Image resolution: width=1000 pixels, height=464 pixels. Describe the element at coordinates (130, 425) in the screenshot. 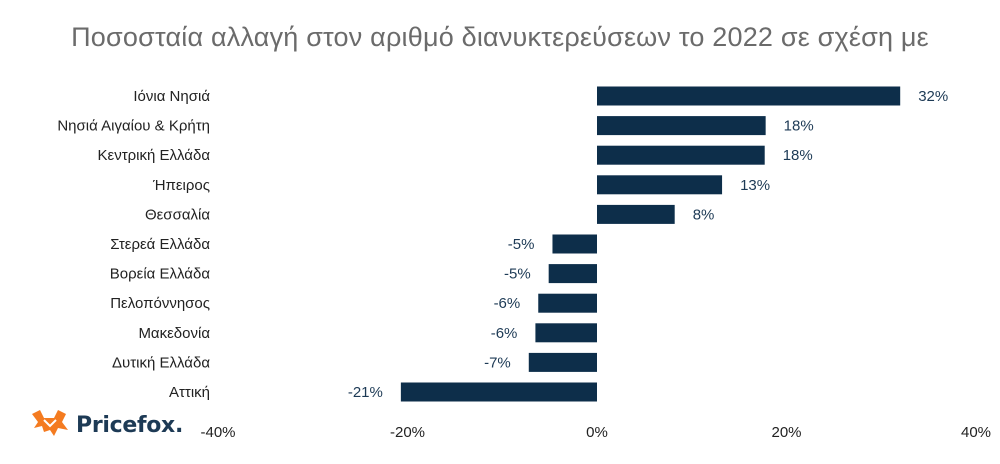

I see `brand-name: Pricefox.` at that location.